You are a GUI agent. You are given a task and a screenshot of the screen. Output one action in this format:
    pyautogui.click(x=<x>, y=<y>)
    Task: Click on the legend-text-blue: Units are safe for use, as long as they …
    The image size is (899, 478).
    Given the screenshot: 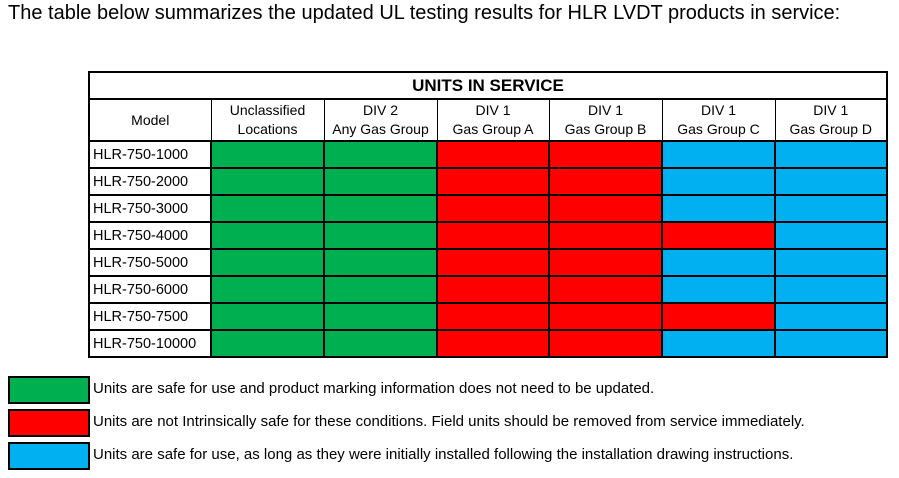 What is the action you would take?
    pyautogui.click(x=443, y=454)
    